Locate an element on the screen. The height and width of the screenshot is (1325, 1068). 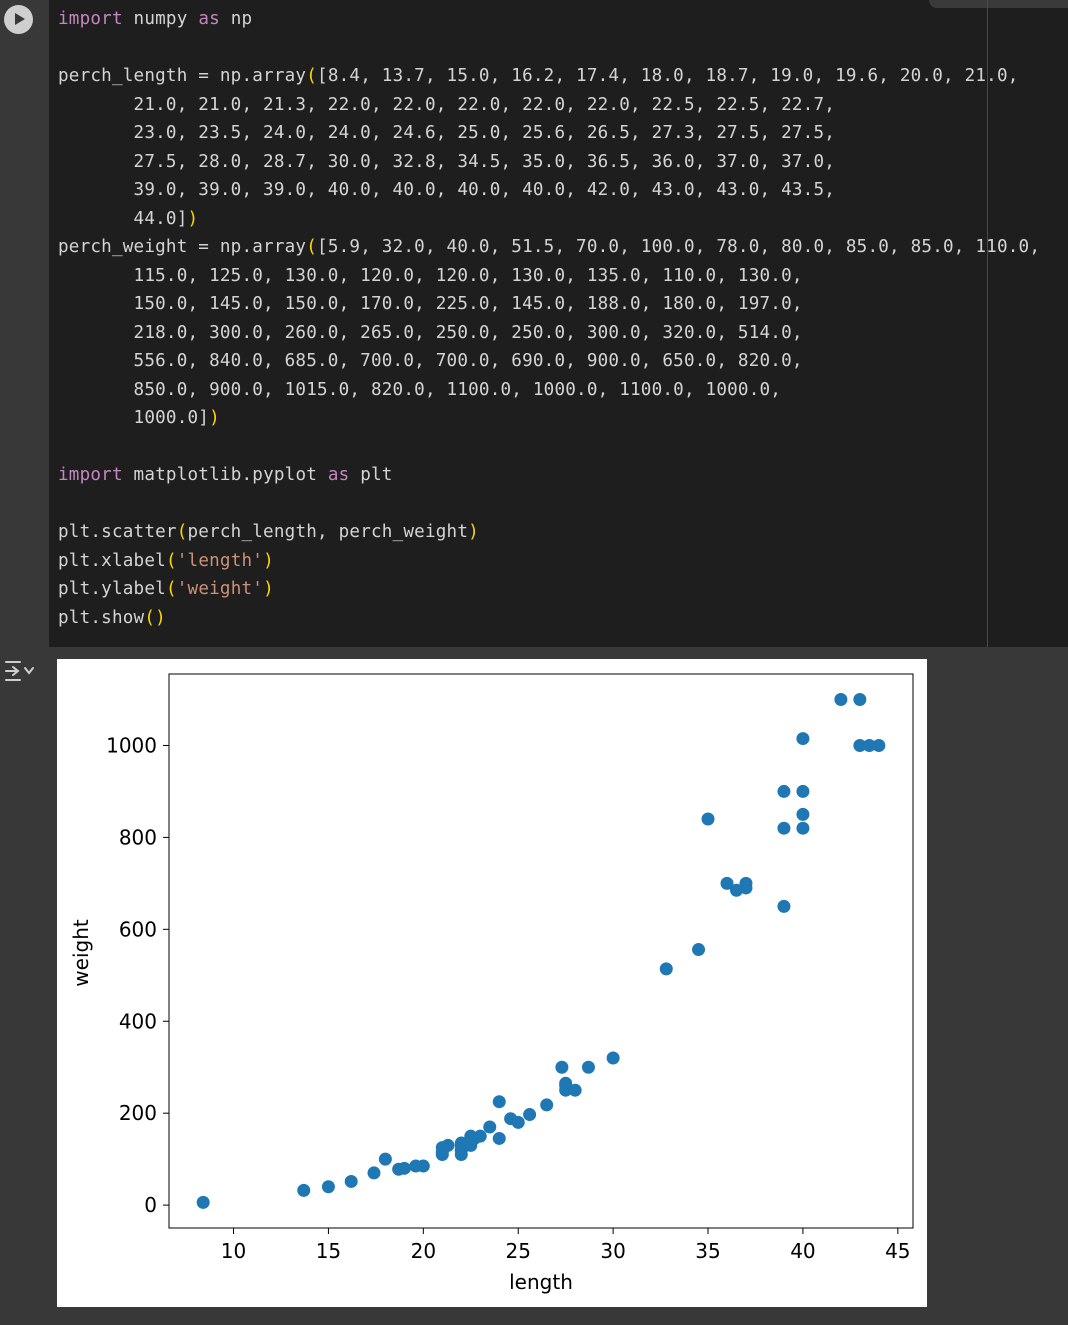
x-tick-label: 20 is located at coordinates (423, 1251).